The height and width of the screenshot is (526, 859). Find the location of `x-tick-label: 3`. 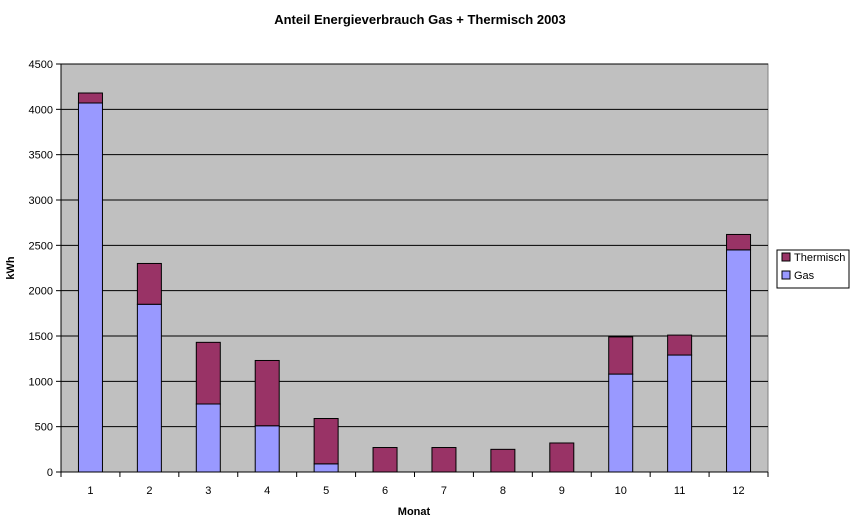

x-tick-label: 3 is located at coordinates (208, 491).